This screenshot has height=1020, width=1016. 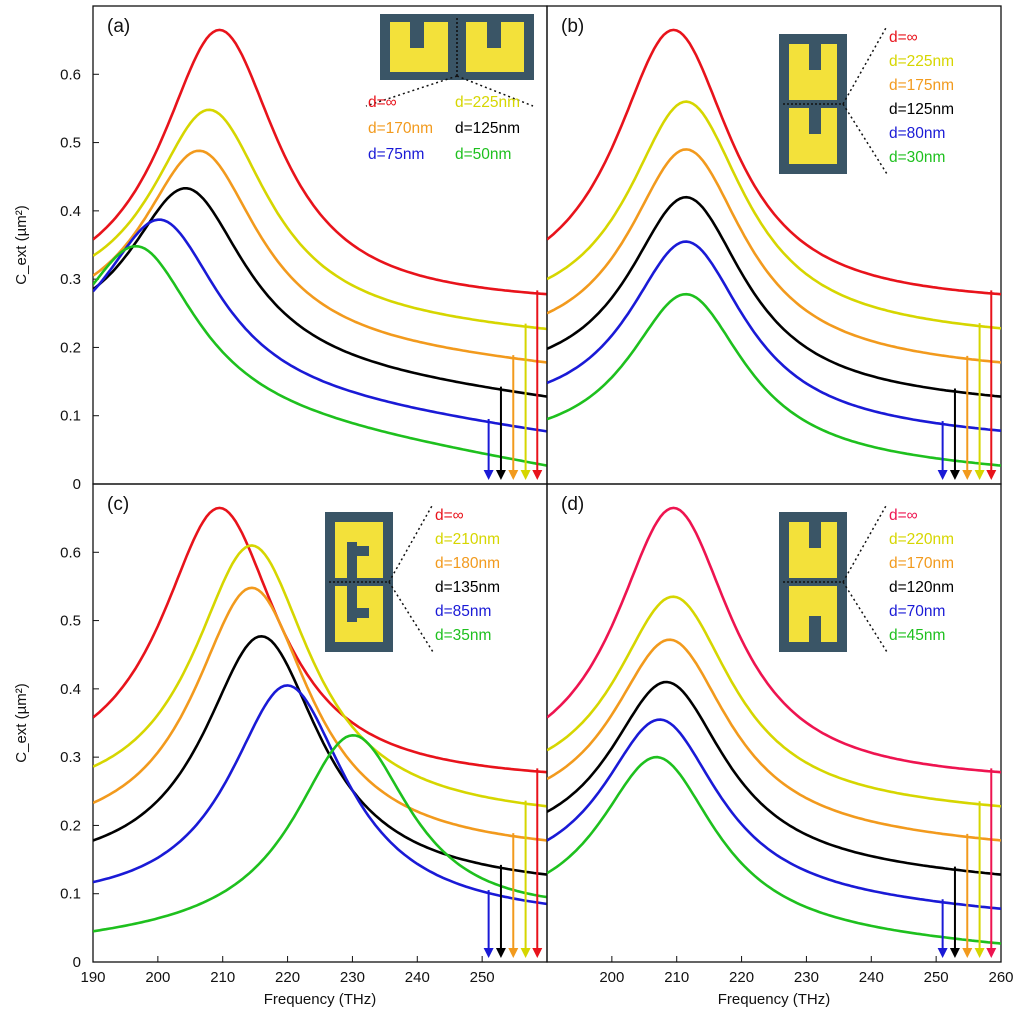 I want to click on x-tick-label: 200, so click(x=157, y=977).